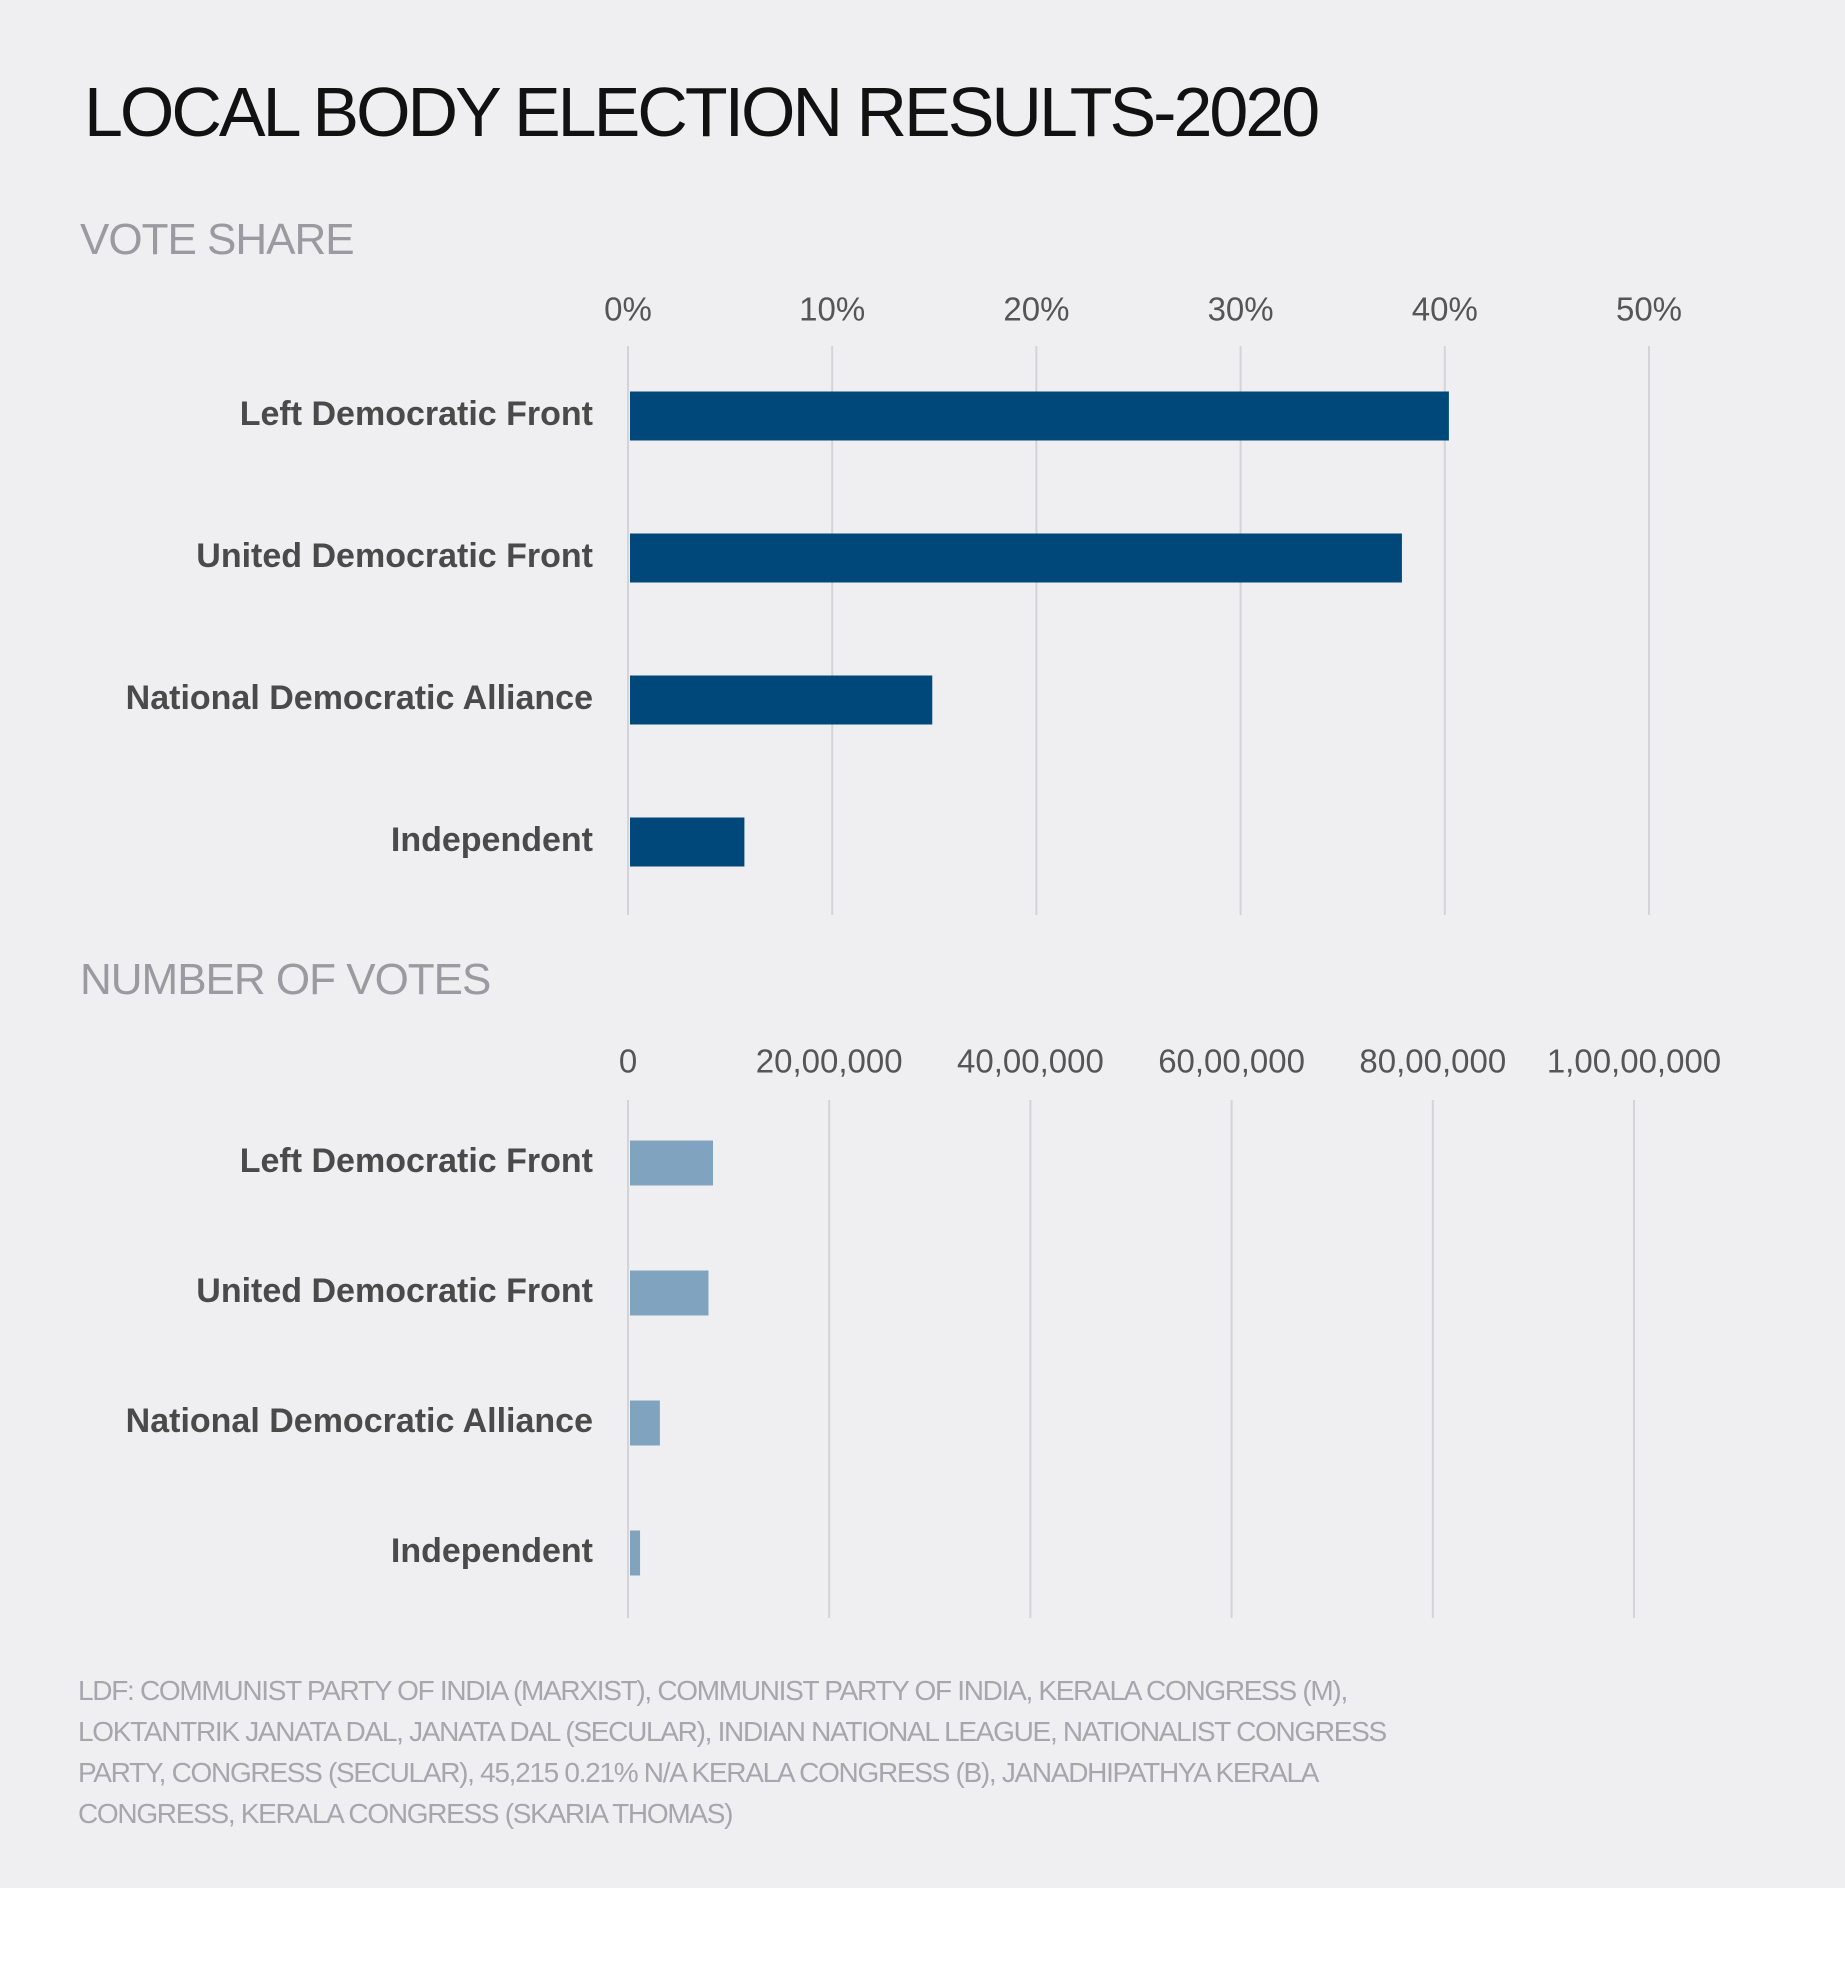 This screenshot has height=1969, width=1845. What do you see at coordinates (1634, 1061) in the screenshot?
I see `votes-tick-label: 1,00,00,000` at bounding box center [1634, 1061].